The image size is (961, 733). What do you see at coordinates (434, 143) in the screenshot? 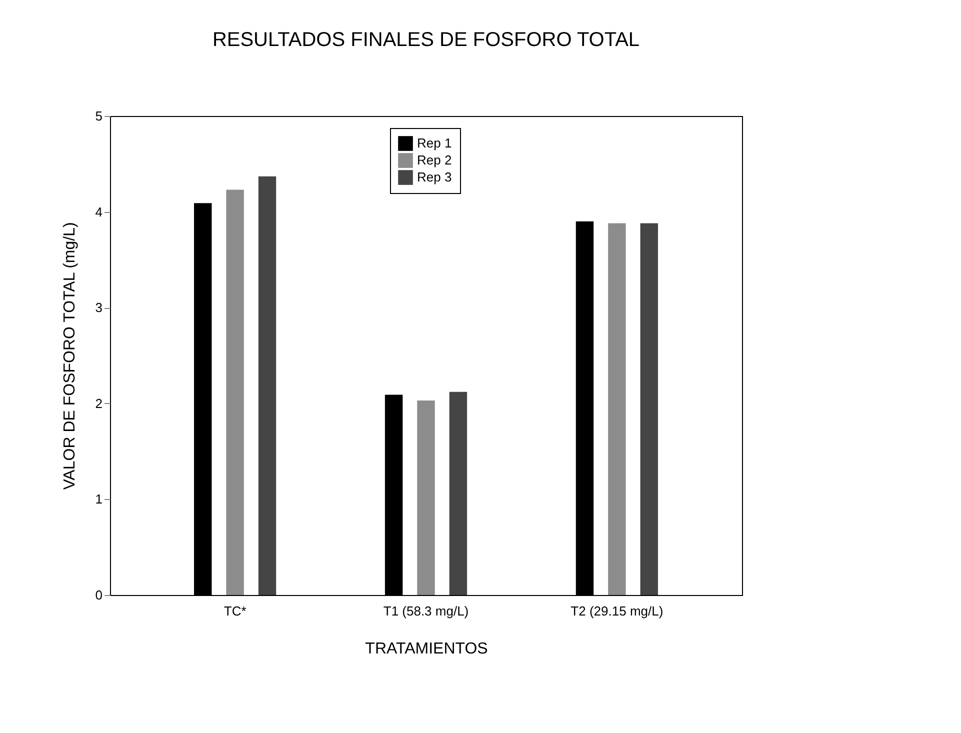
I see `legend-label: Rep 1` at bounding box center [434, 143].